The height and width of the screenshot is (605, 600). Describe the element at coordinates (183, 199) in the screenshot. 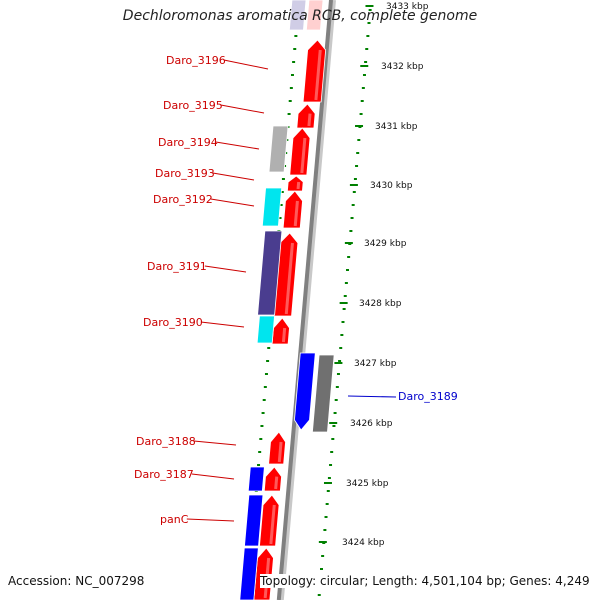

I see `gene-label: Daro_3192` at that location.